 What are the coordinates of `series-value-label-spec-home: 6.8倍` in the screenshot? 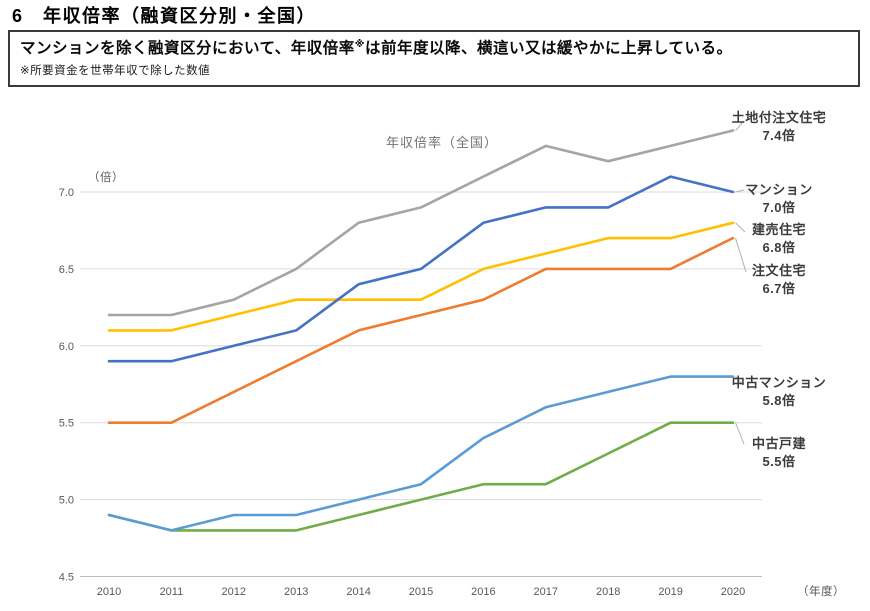 It's located at (778, 247).